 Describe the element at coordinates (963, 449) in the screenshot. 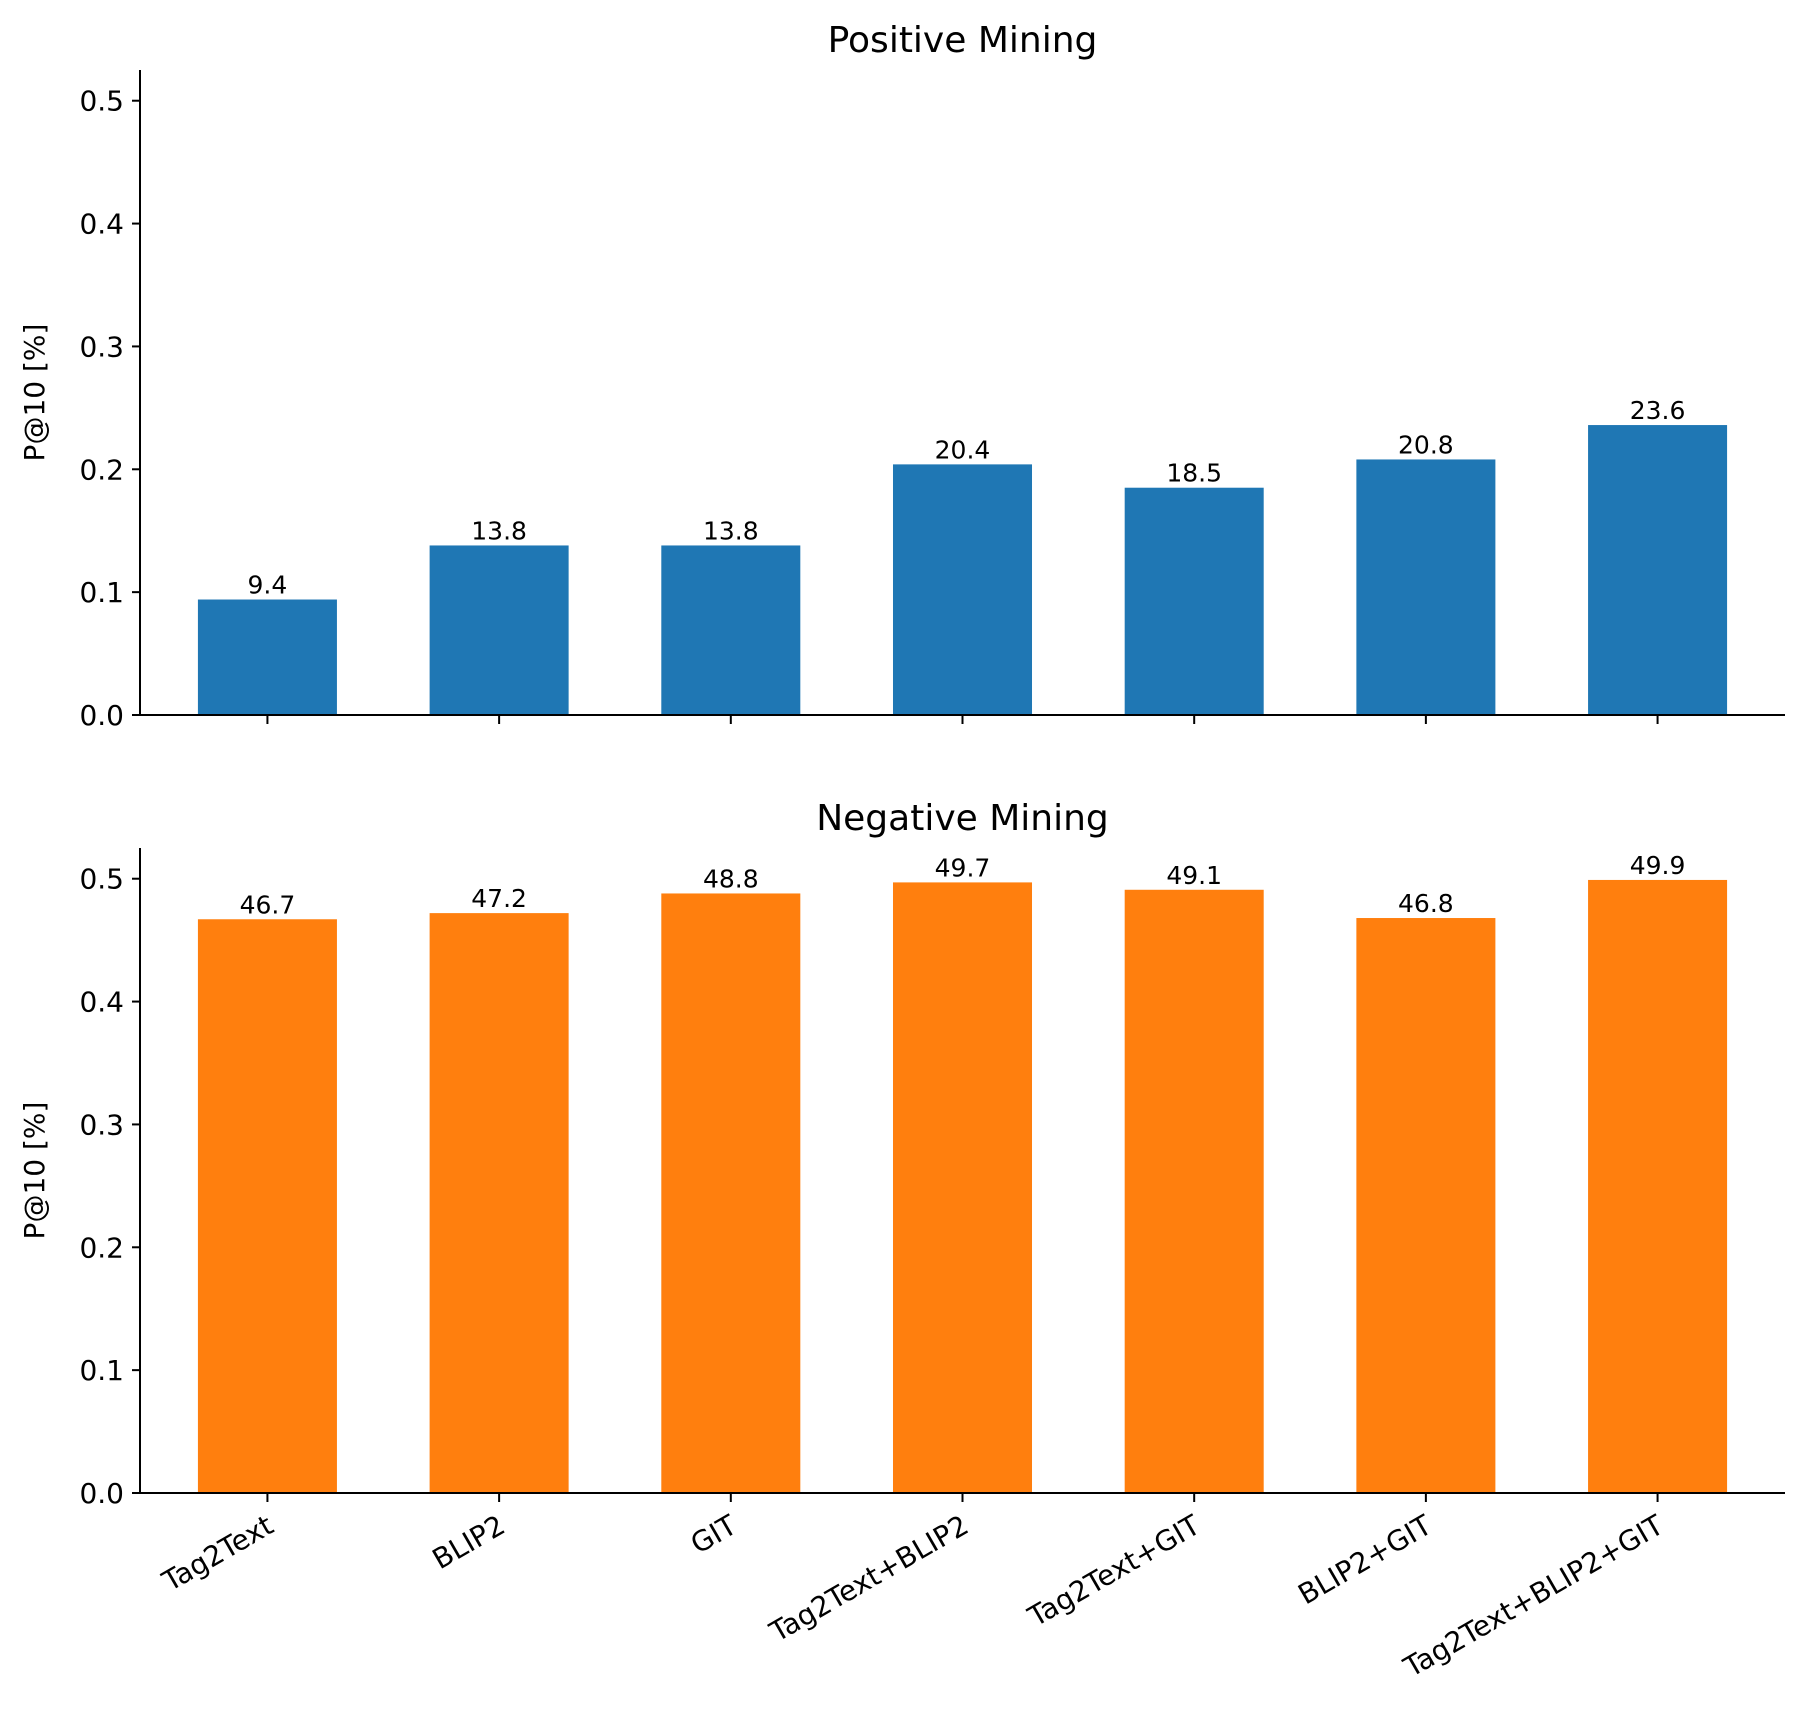

I see `data-label: 20.4` at that location.